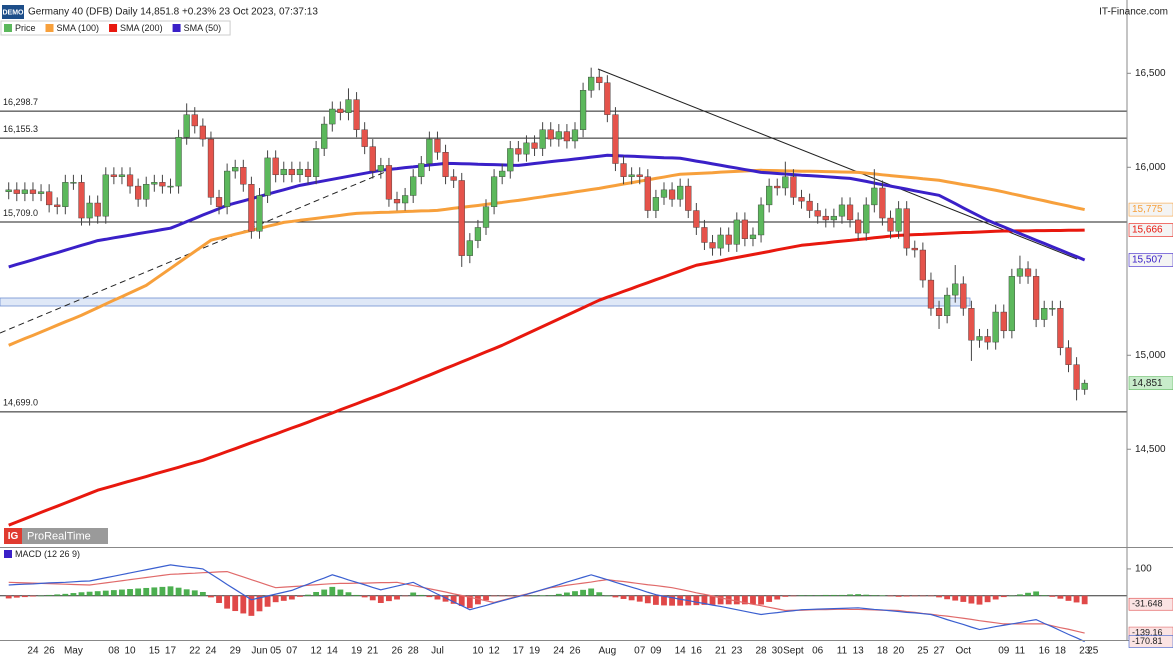 This screenshot has height=665, width=1173. Describe the element at coordinates (317, 651) in the screenshot. I see `x-tick-label: 12` at that location.